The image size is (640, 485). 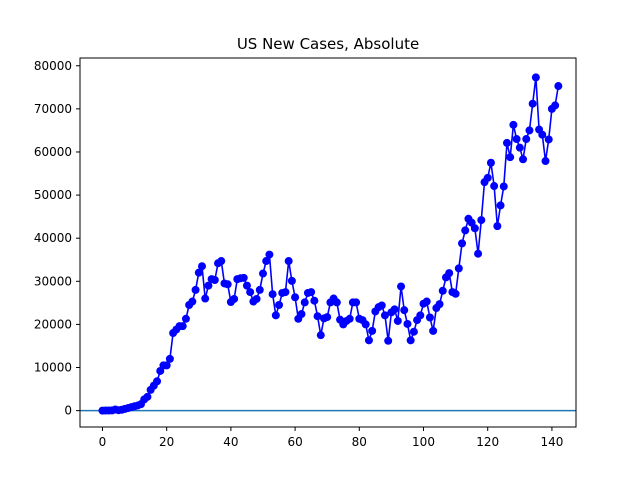 I want to click on y-tick-label: 70000, so click(x=53, y=109).